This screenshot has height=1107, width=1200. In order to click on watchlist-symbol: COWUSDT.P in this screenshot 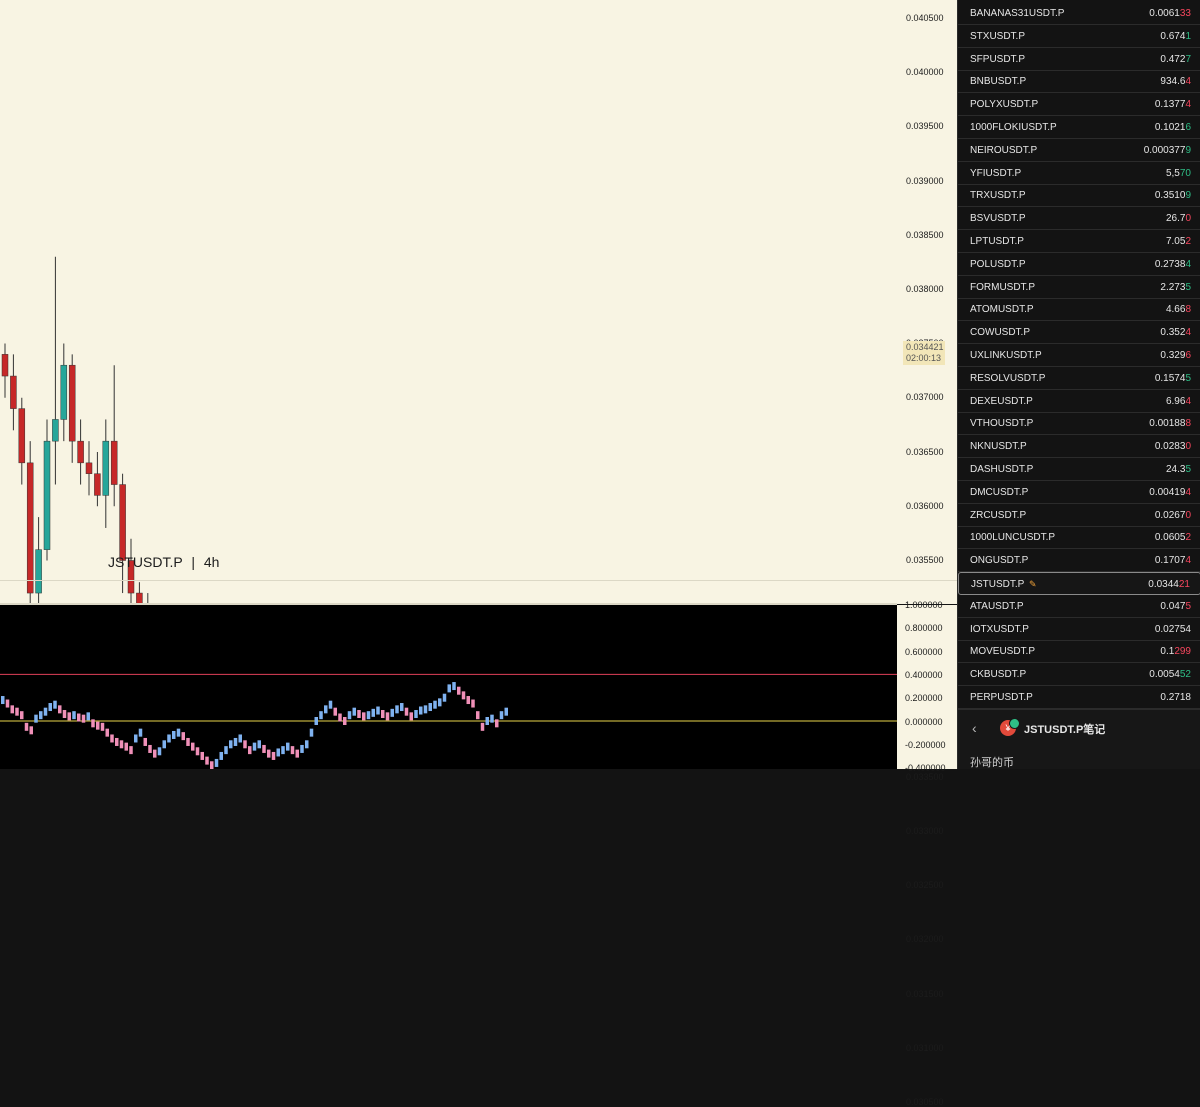, I will do `click(1000, 333)`.